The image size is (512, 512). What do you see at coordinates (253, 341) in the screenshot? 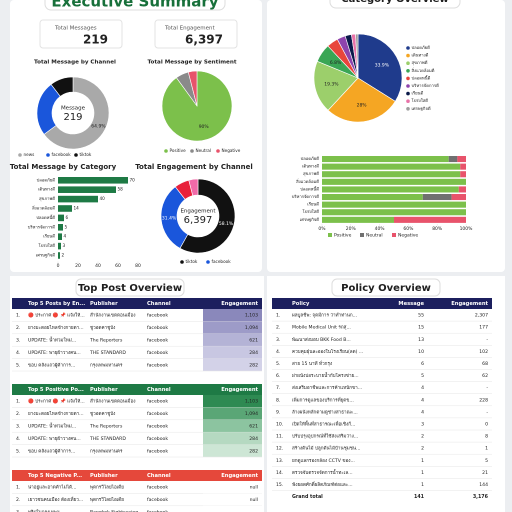
I see `table-cell: 621` at bounding box center [253, 341].